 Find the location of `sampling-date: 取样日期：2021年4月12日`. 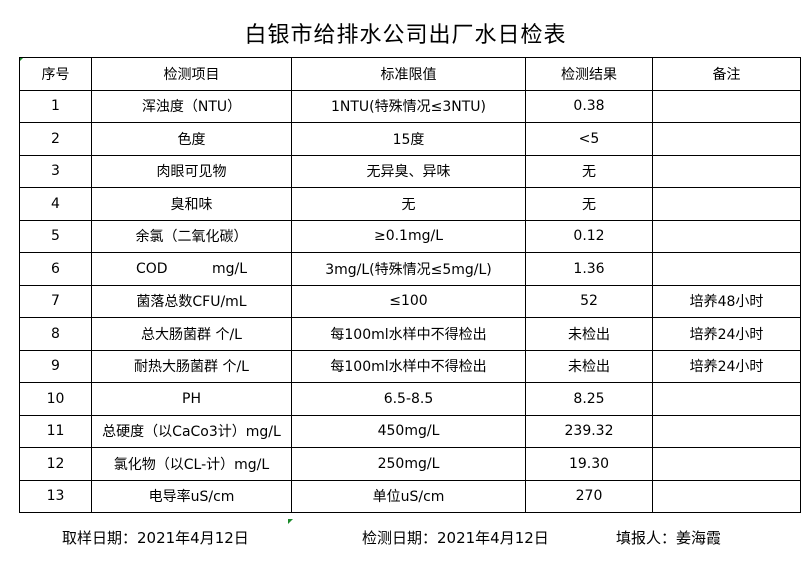

sampling-date: 取样日期：2021年4月12日 is located at coordinates (155, 538).